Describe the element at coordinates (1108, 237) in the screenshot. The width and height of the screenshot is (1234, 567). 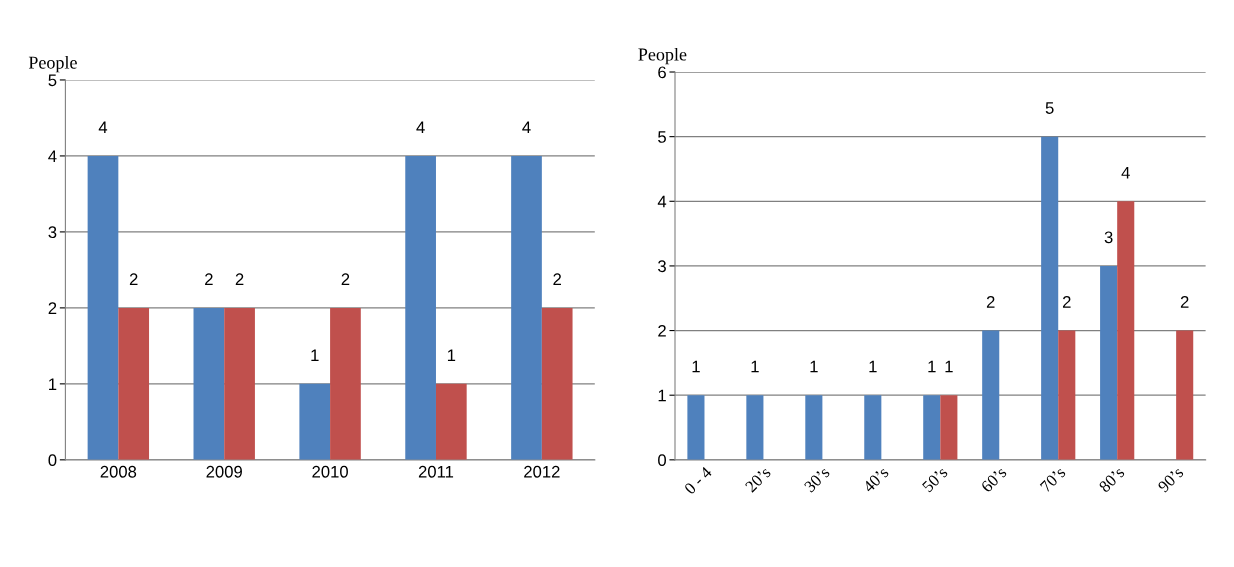
I see `data-label: 3` at that location.